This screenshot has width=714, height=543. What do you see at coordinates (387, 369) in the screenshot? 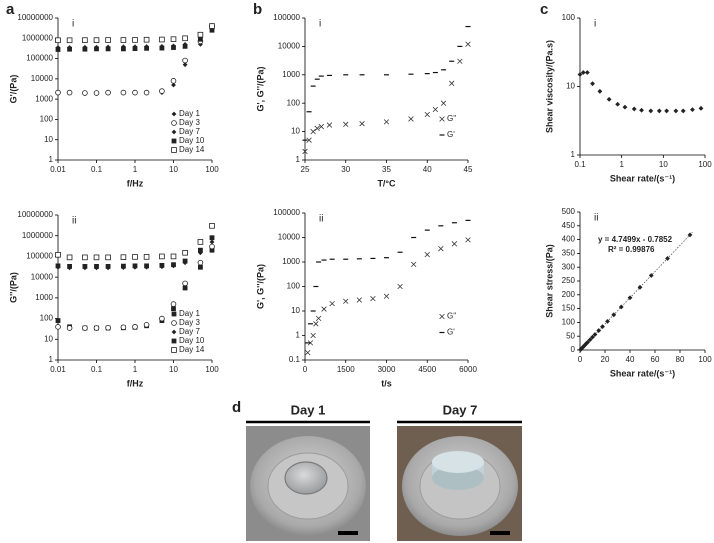
I see `x-tick-label: 3000` at bounding box center [387, 369].